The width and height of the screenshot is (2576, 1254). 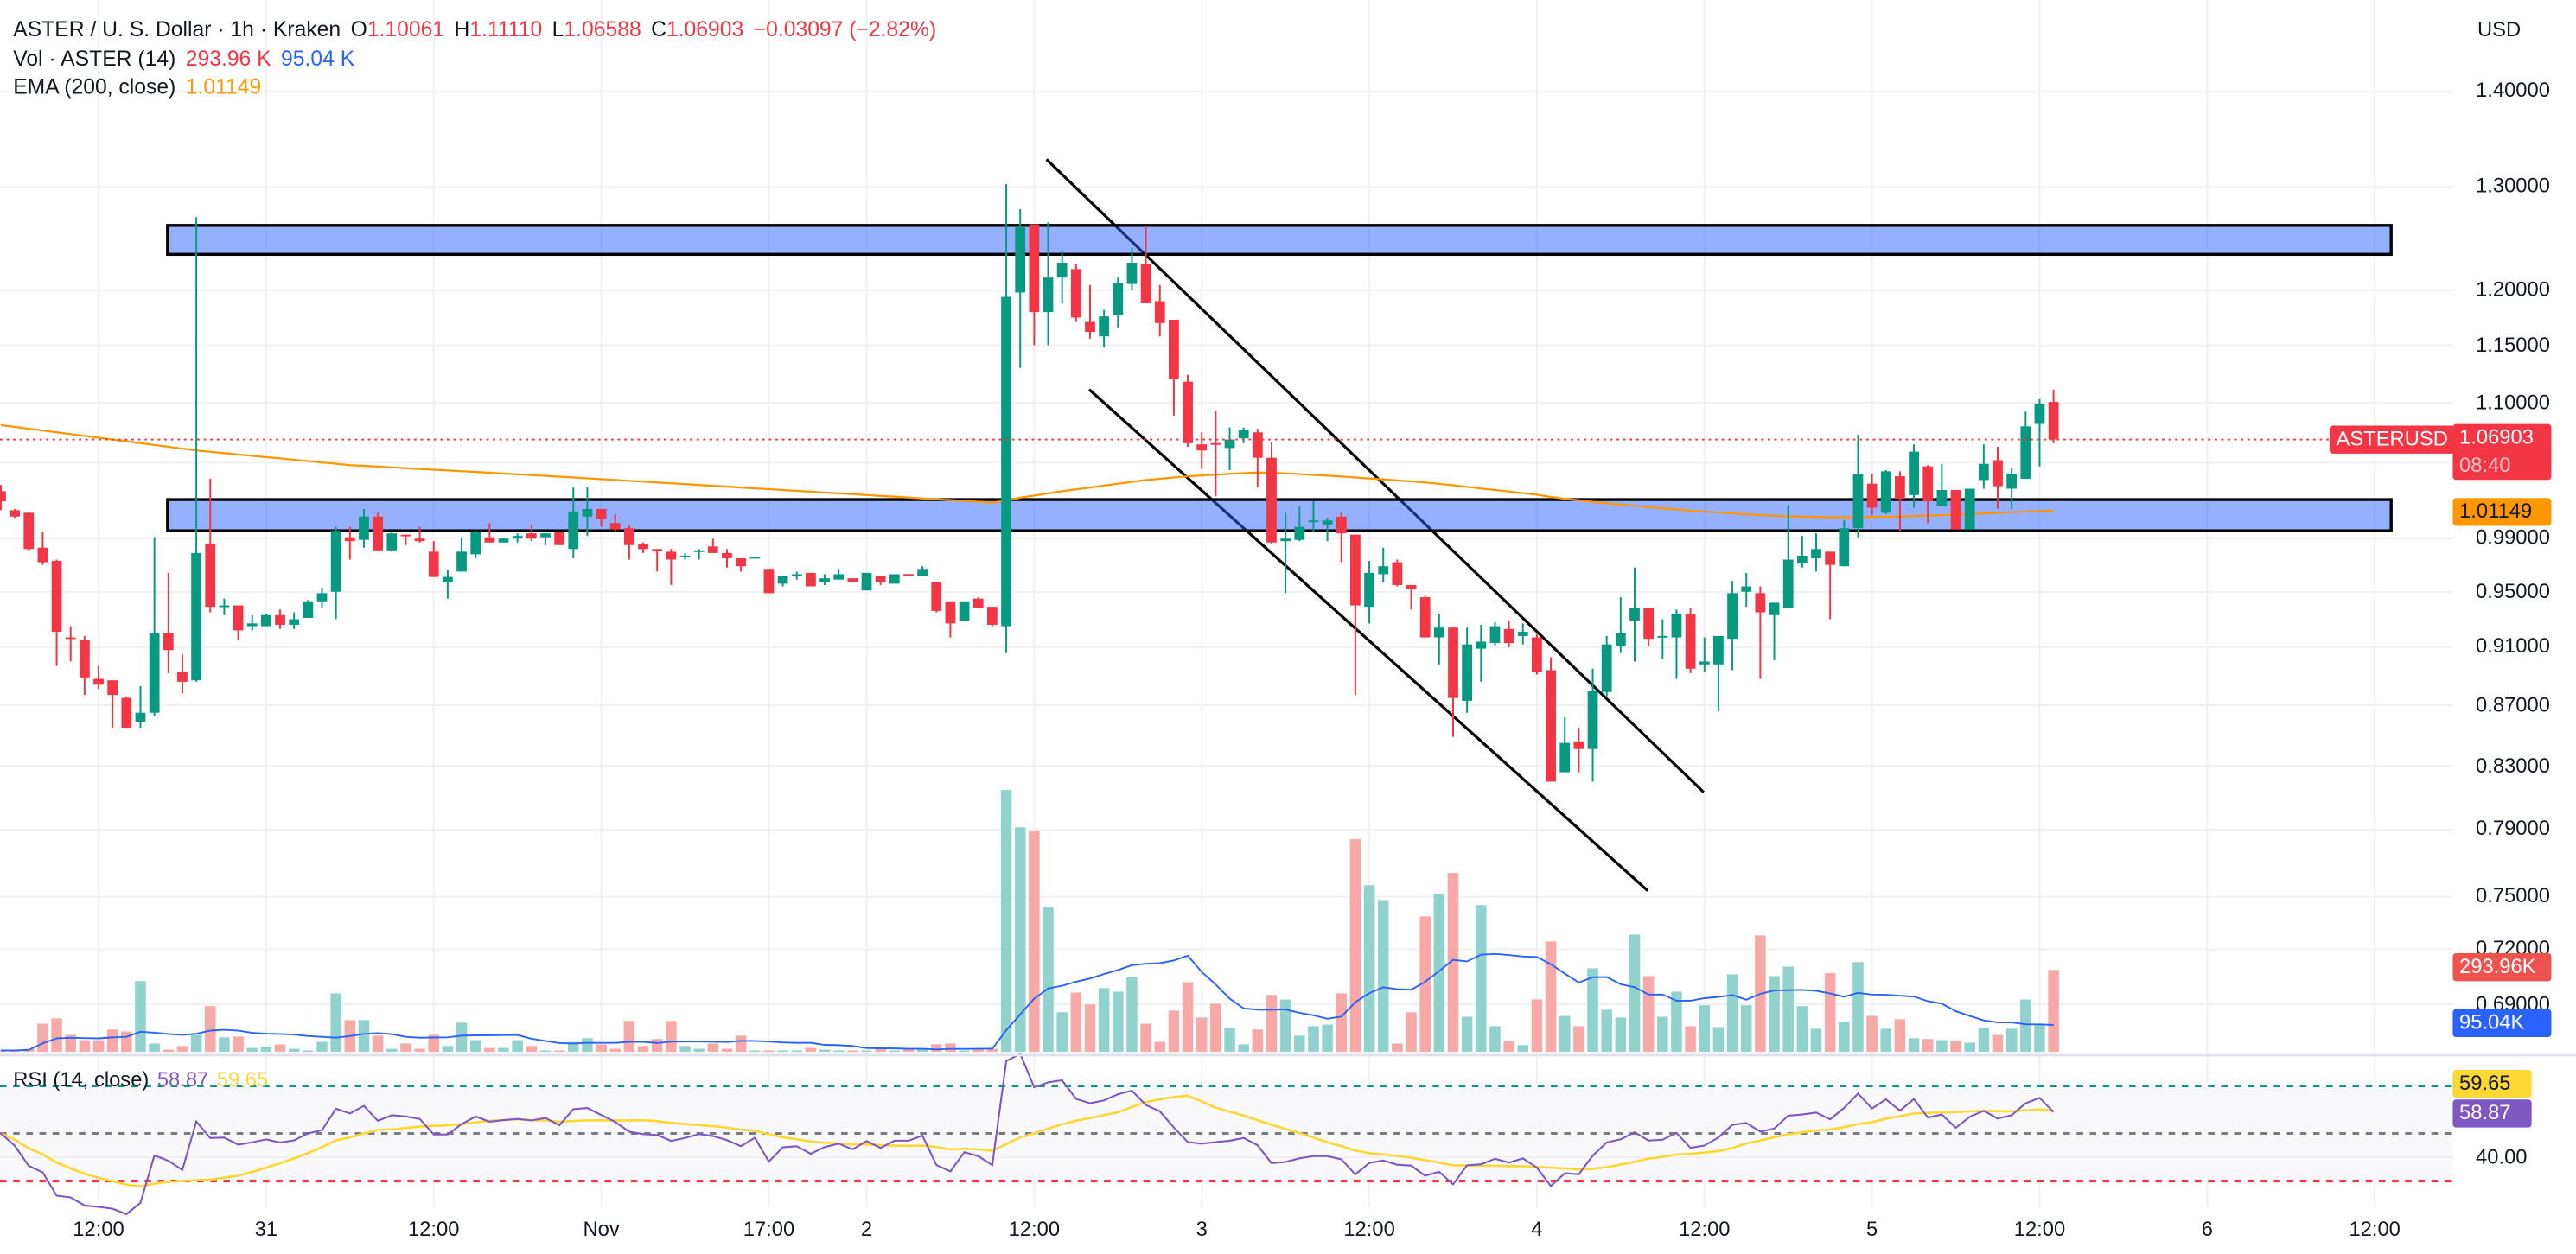 What do you see at coordinates (462, 28) in the screenshot?
I see `high-label: H` at bounding box center [462, 28].